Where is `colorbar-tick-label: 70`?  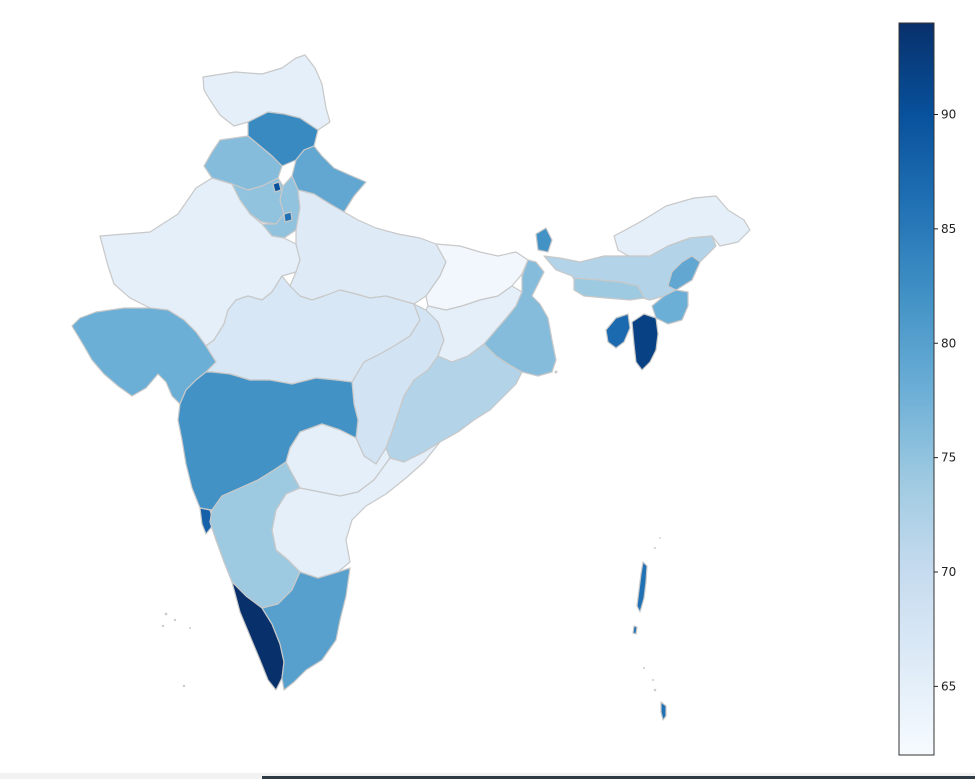 colorbar-tick-label: 70 is located at coordinates (948, 572).